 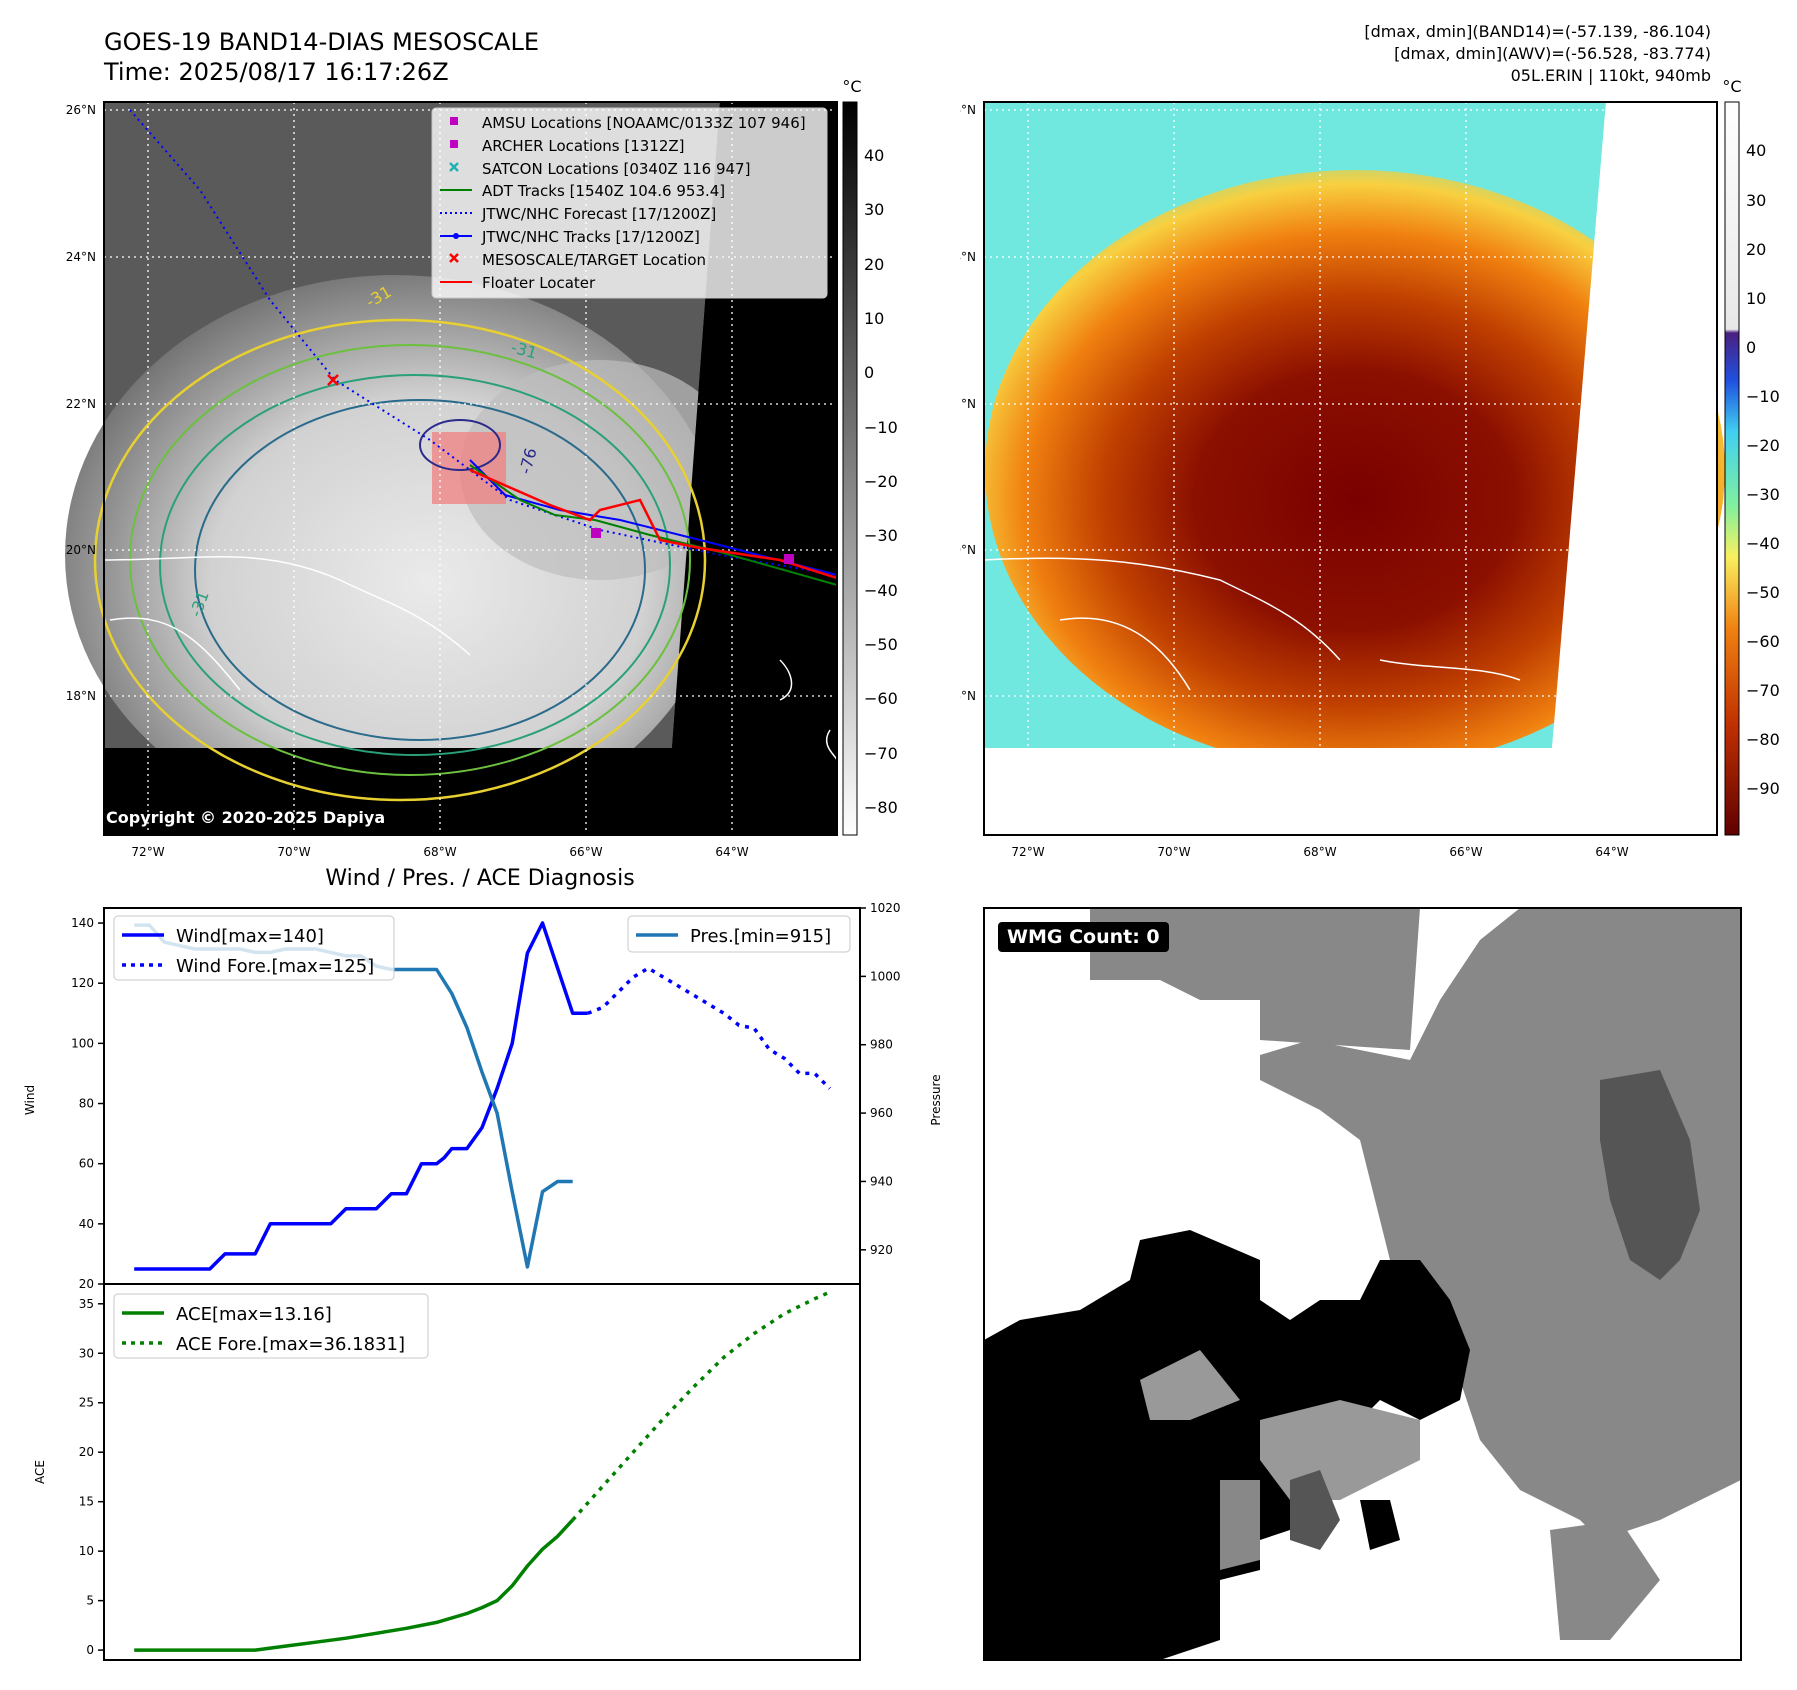 I want to click on jtwc-track, so click(x=653, y=517).